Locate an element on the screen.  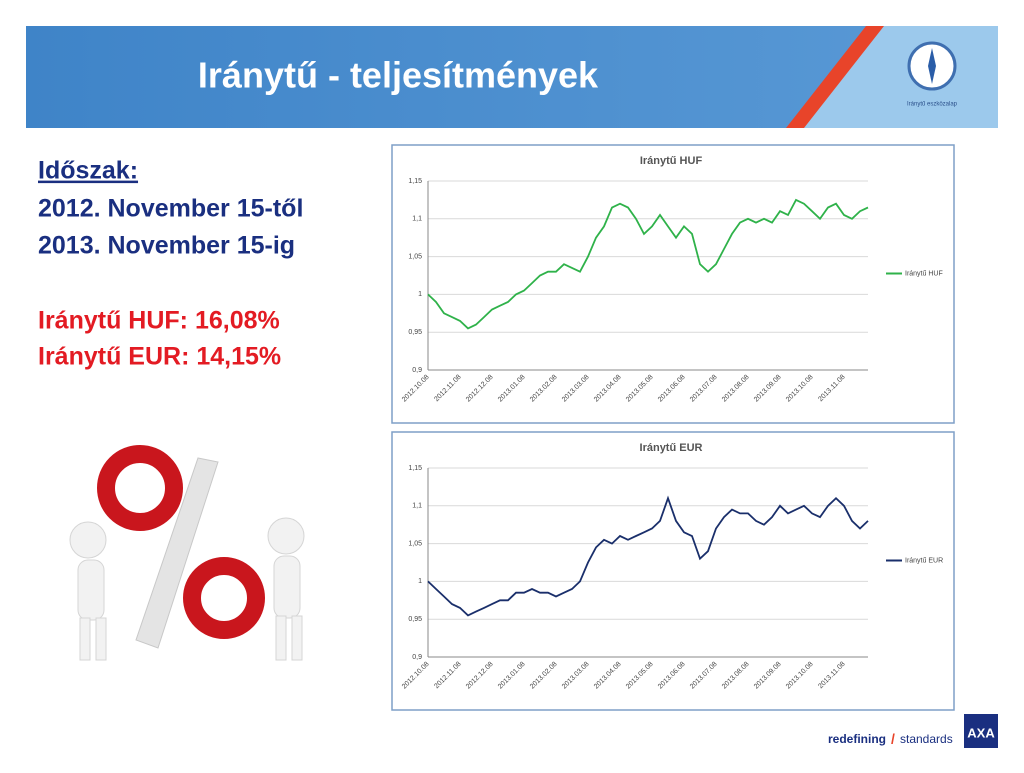
chart-title: Iránytű HUF is located at coordinates (671, 161).